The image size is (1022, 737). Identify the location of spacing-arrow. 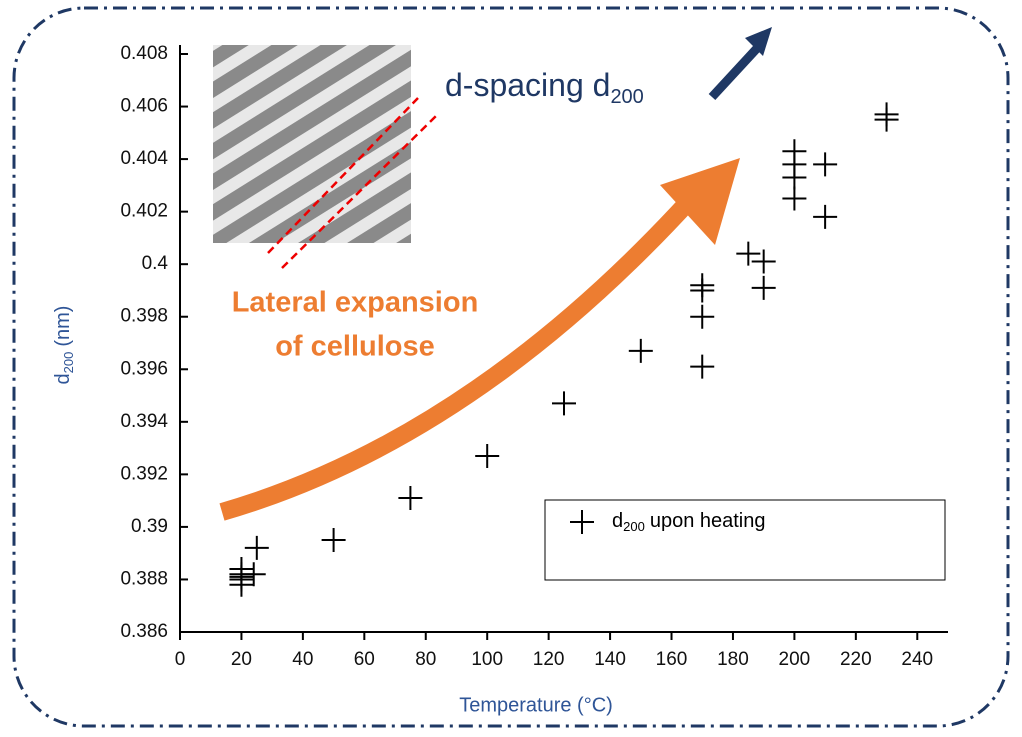
(736, 71).